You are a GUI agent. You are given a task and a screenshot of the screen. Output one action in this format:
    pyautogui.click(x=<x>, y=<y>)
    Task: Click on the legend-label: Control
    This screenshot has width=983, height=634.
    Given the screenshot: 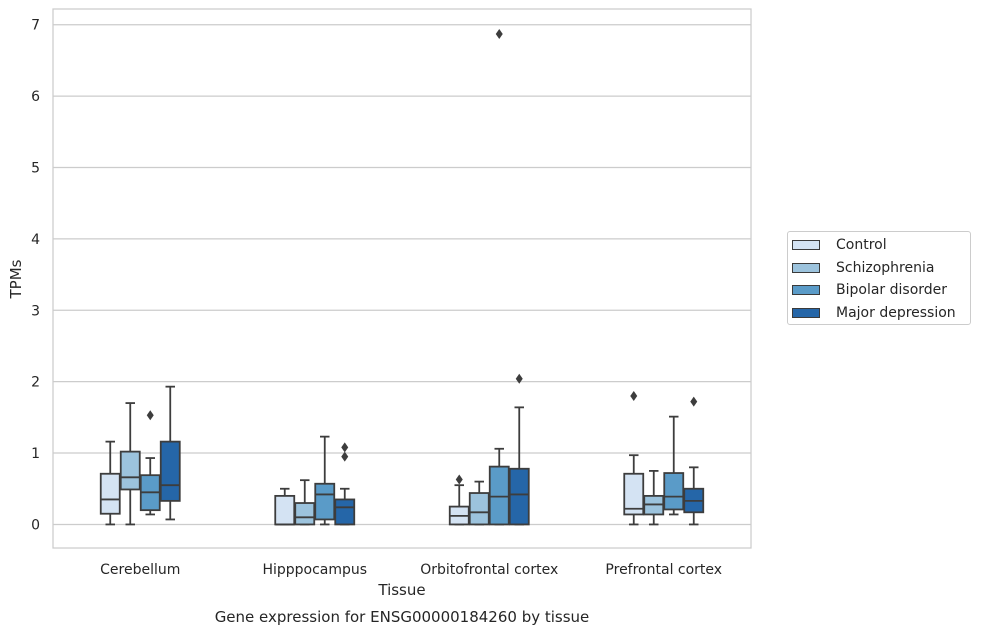 What is the action you would take?
    pyautogui.click(x=861, y=245)
    